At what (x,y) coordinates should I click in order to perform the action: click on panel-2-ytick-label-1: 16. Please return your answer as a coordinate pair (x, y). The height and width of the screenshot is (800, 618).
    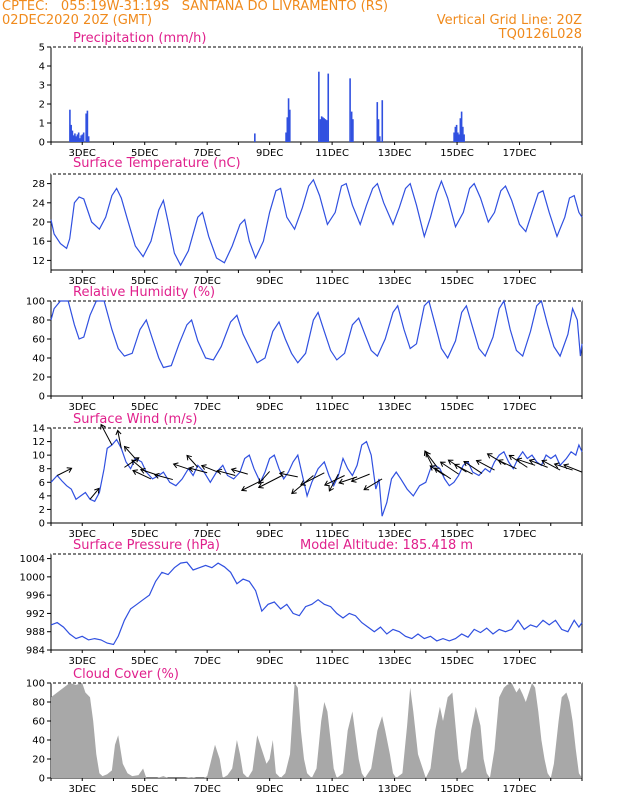
    Looking at the image, I should click on (38, 242).